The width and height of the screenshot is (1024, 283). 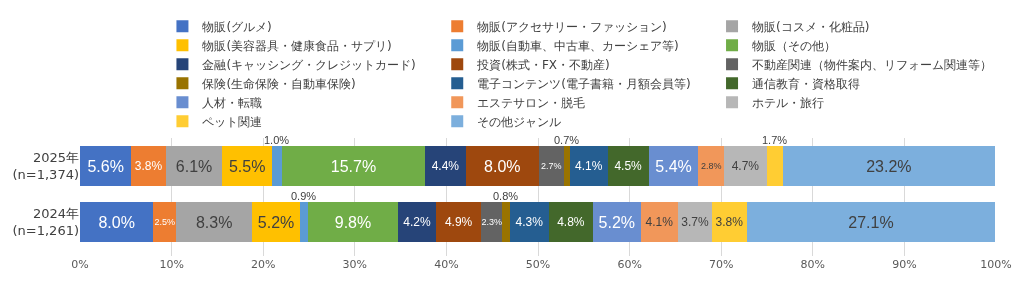 I want to click on legend-label: 電子コンテンツ(電子書籍・月額会員等), so click(x=584, y=83).